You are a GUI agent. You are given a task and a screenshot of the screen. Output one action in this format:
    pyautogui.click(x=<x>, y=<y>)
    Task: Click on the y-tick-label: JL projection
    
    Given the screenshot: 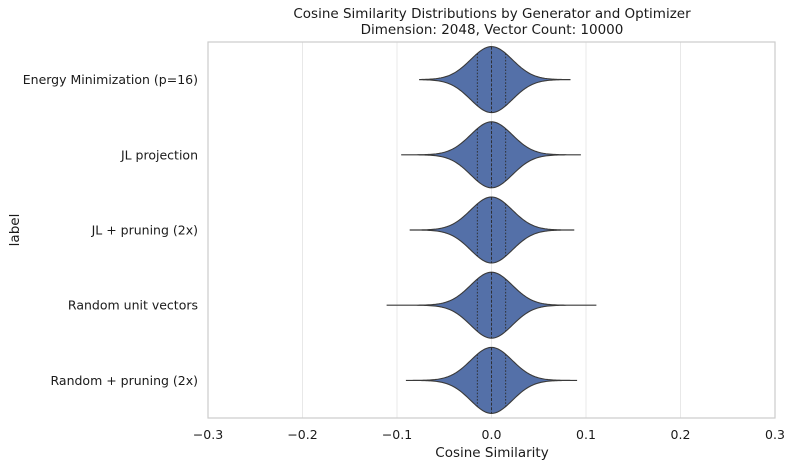 What is the action you would take?
    pyautogui.click(x=159, y=154)
    